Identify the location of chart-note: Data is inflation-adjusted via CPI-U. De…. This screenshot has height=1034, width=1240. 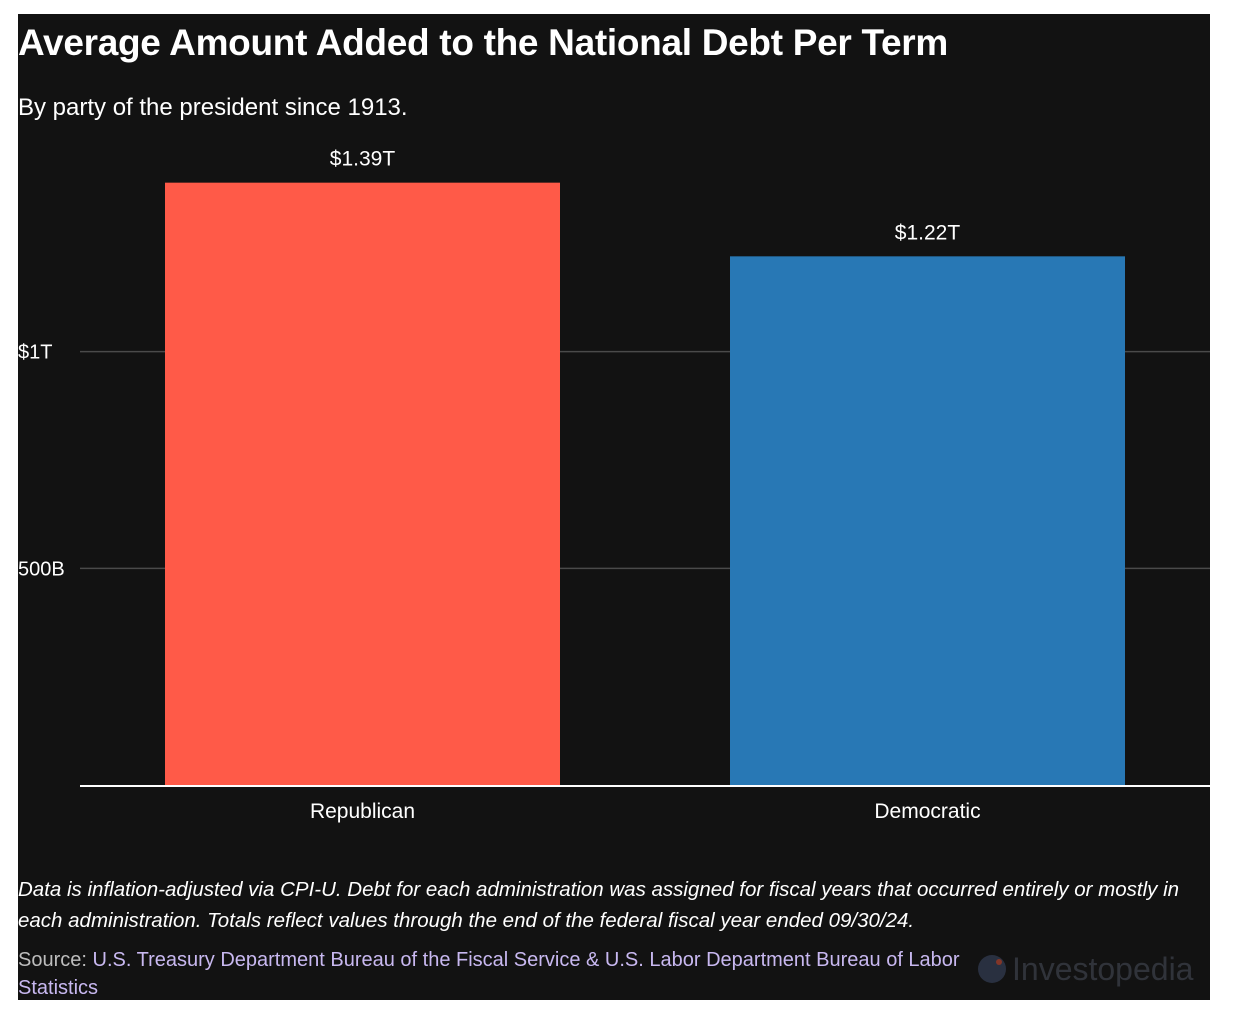
(599, 905).